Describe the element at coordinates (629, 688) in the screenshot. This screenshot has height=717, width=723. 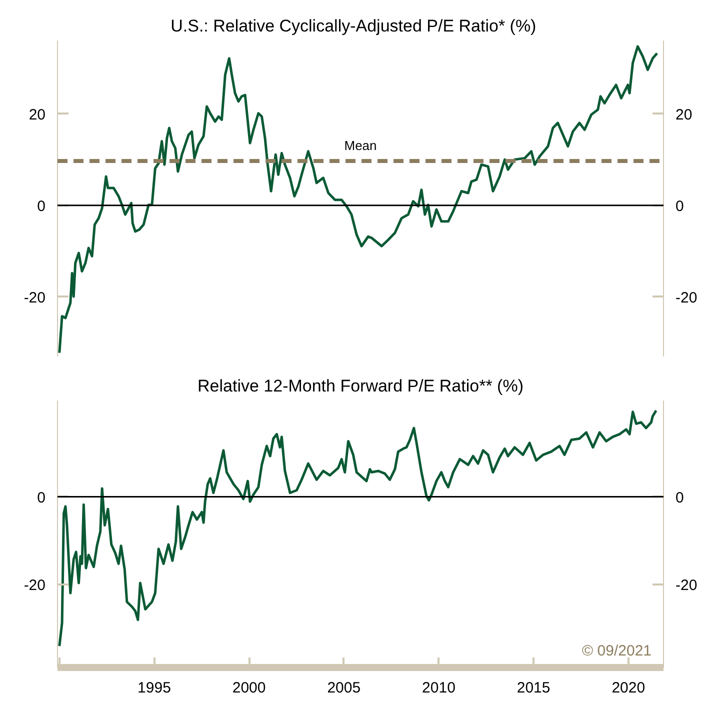
I see `x-tick-label: 2020` at that location.